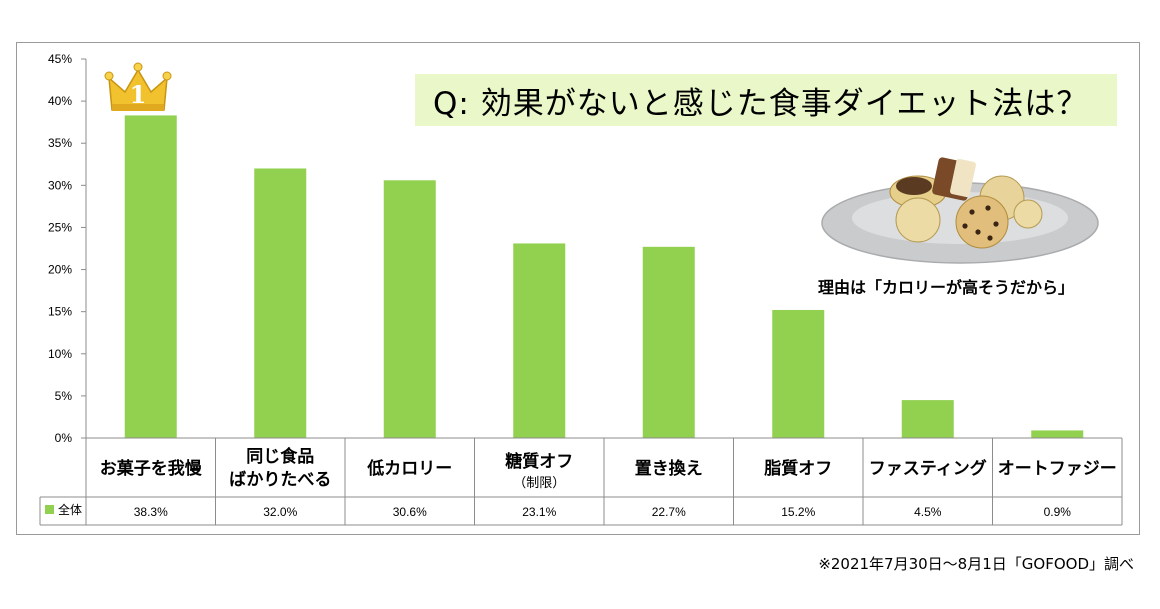  Describe the element at coordinates (1057, 469) in the screenshot. I see `x-tick-label: オートファジー` at that location.